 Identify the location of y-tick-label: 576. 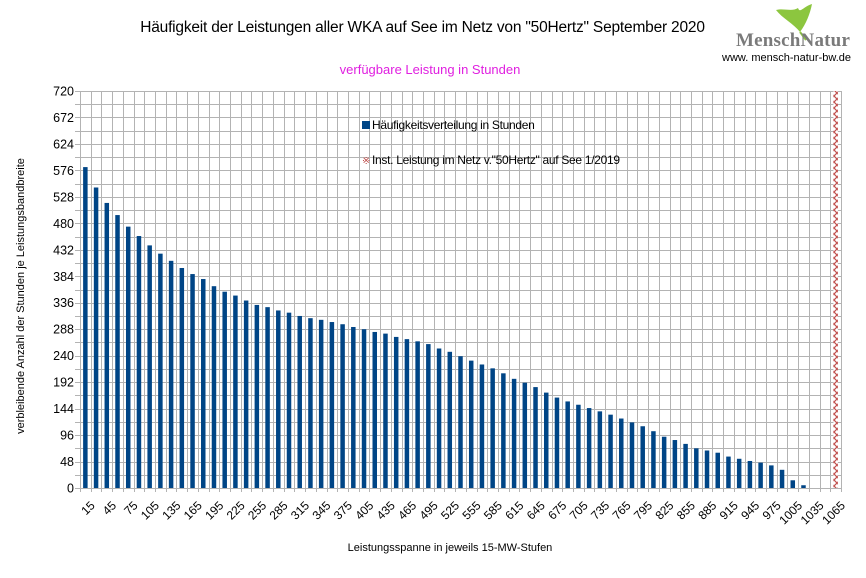
(63, 171).